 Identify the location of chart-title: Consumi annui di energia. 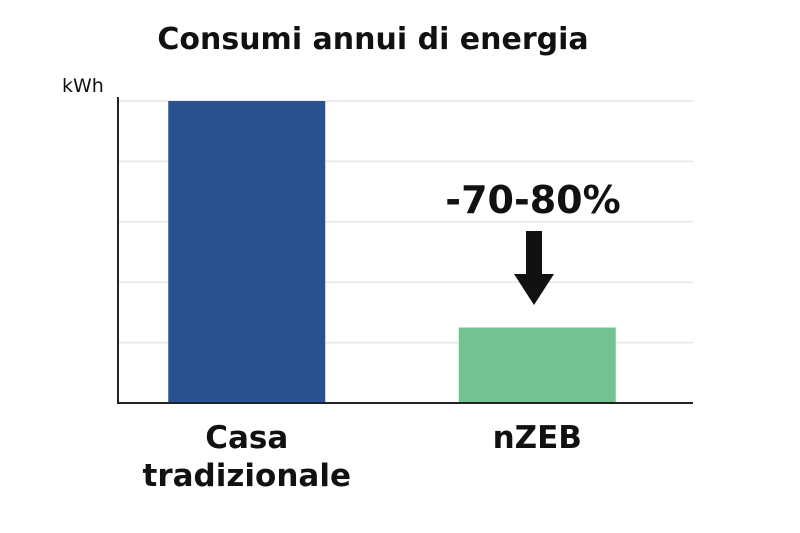
(372, 39).